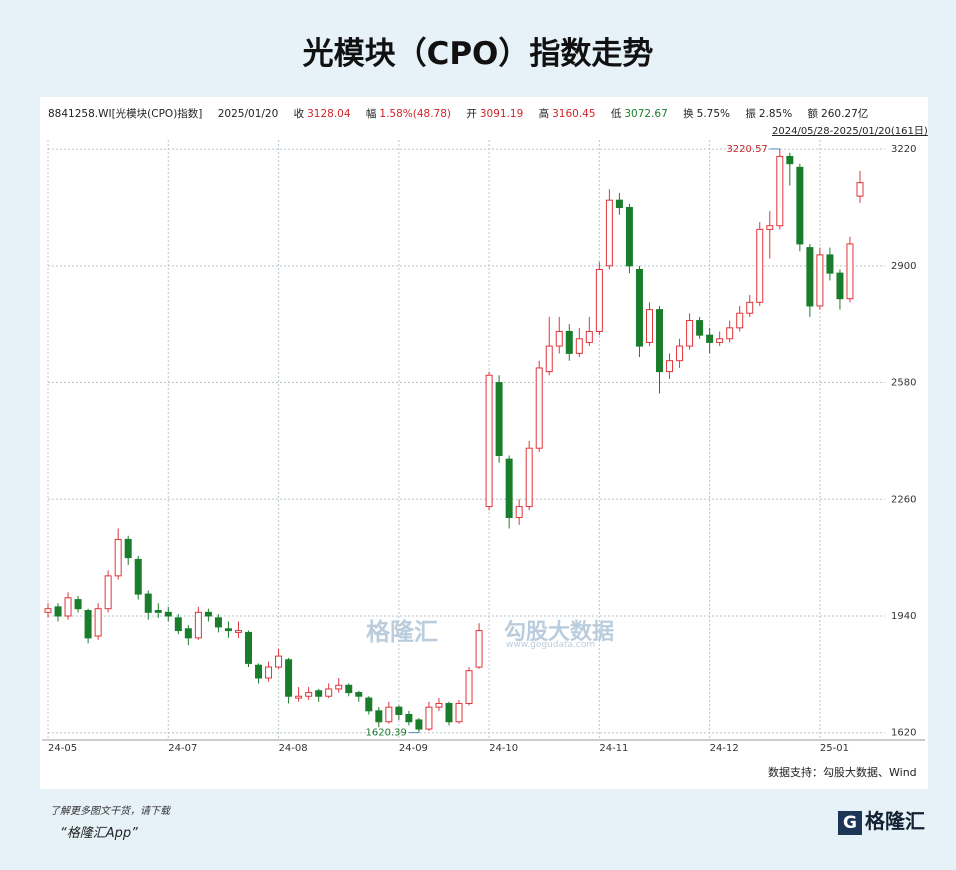 The image size is (956, 870). Describe the element at coordinates (182, 748) in the screenshot. I see `x-tick-label: 24-07` at that location.